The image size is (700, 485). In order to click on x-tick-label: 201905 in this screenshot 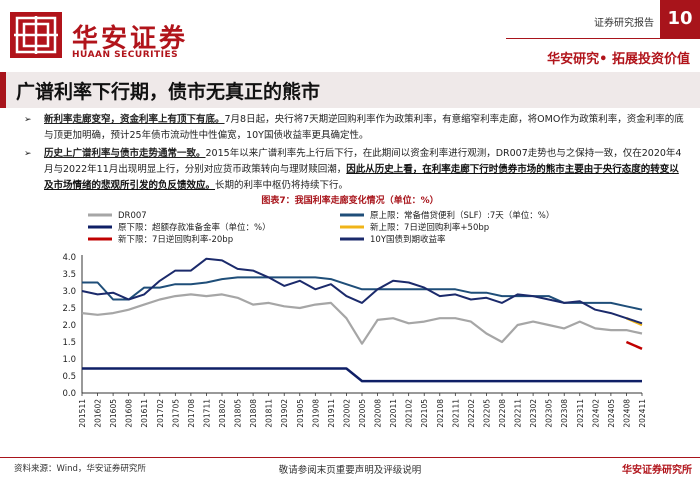, I will do `click(300, 413)`.